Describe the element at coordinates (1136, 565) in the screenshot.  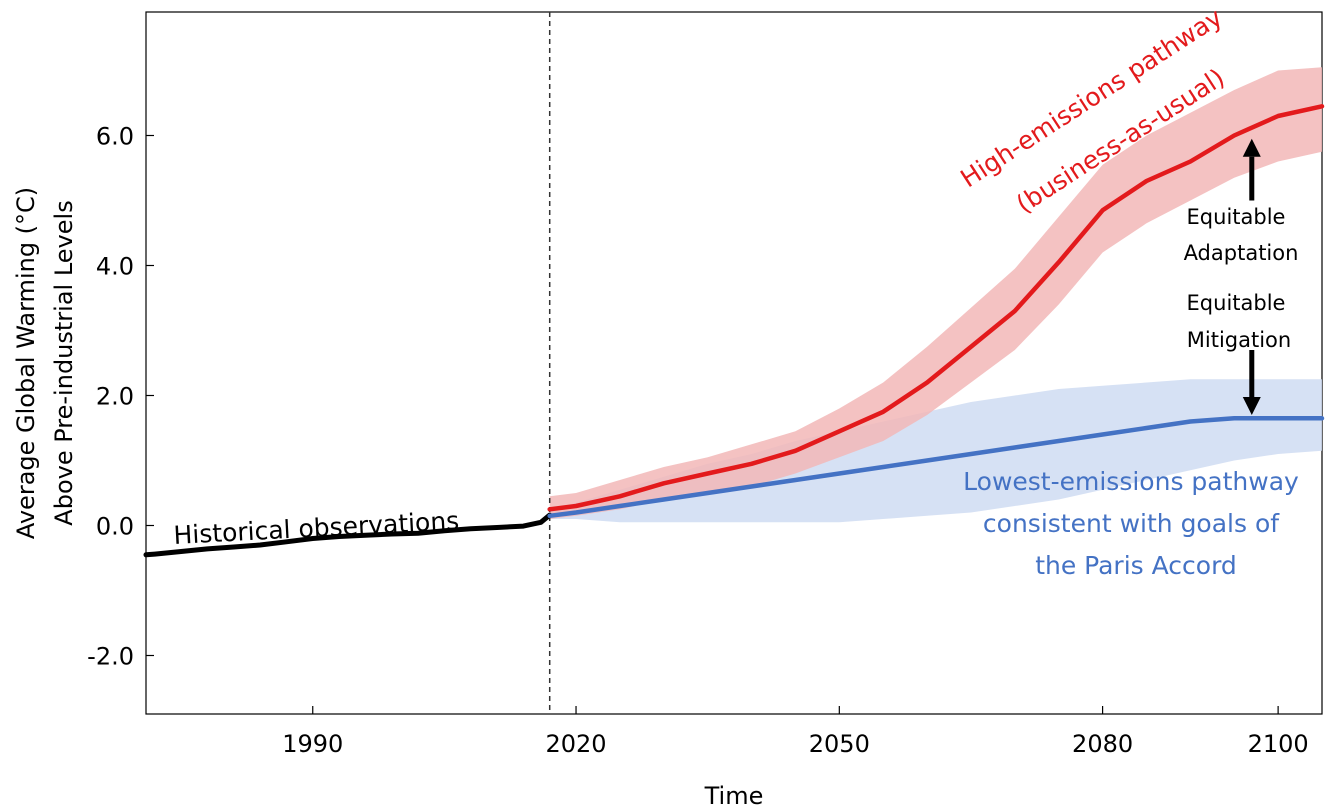
I see `low-label-line3: the Paris Accord` at that location.